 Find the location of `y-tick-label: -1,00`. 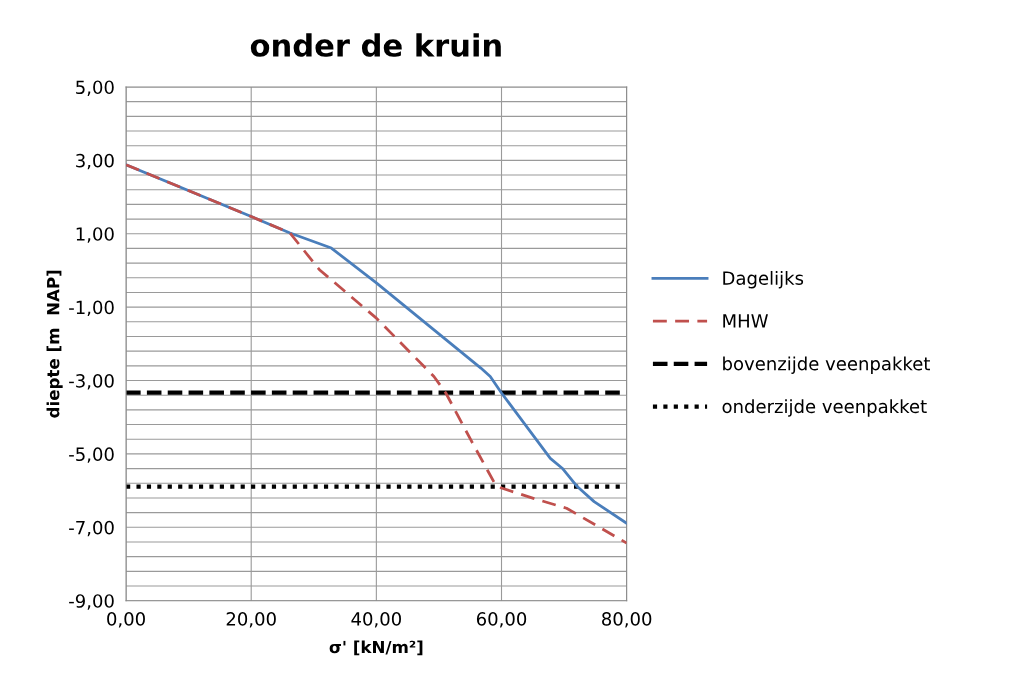

y-tick-label: -1,00 is located at coordinates (91, 308).